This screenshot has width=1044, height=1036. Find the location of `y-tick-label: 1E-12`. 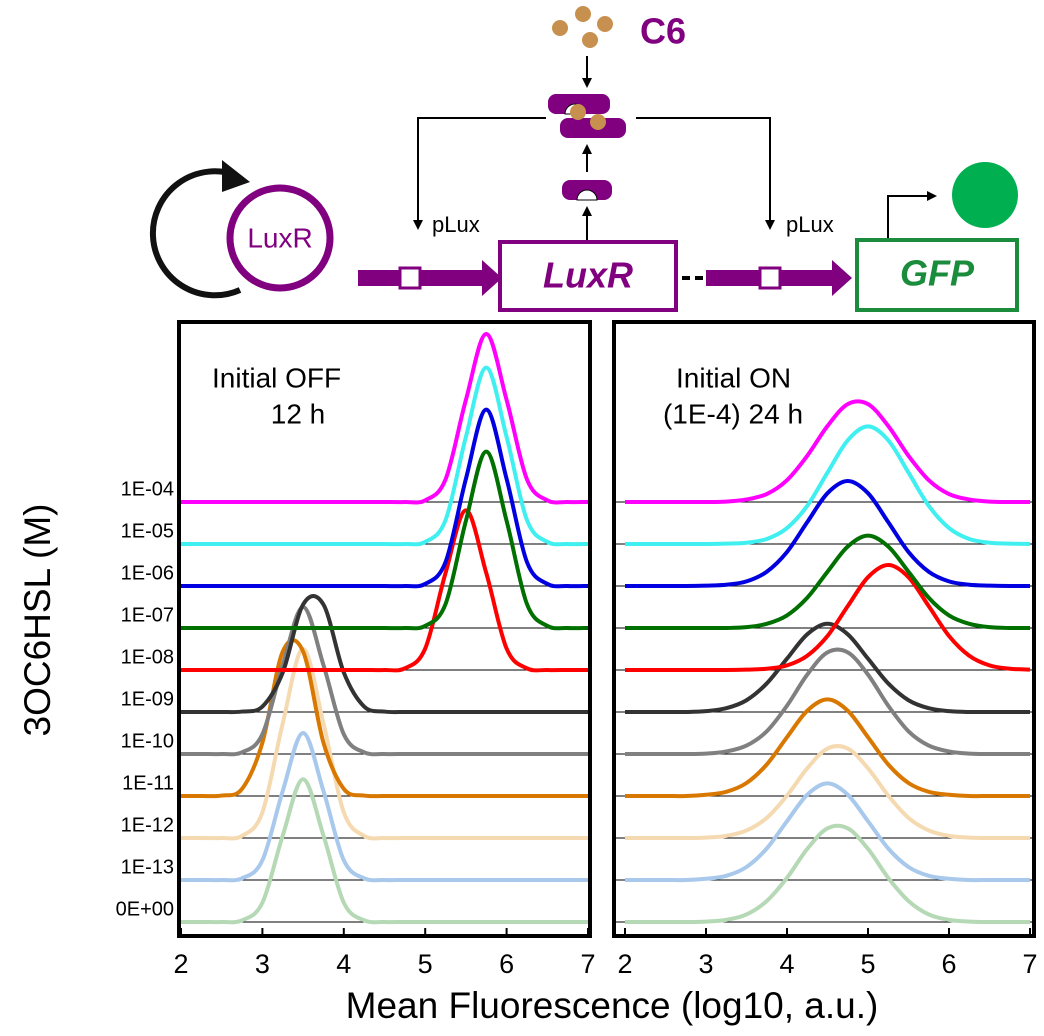

y-tick-label: 1E-12 is located at coordinates (147, 825).